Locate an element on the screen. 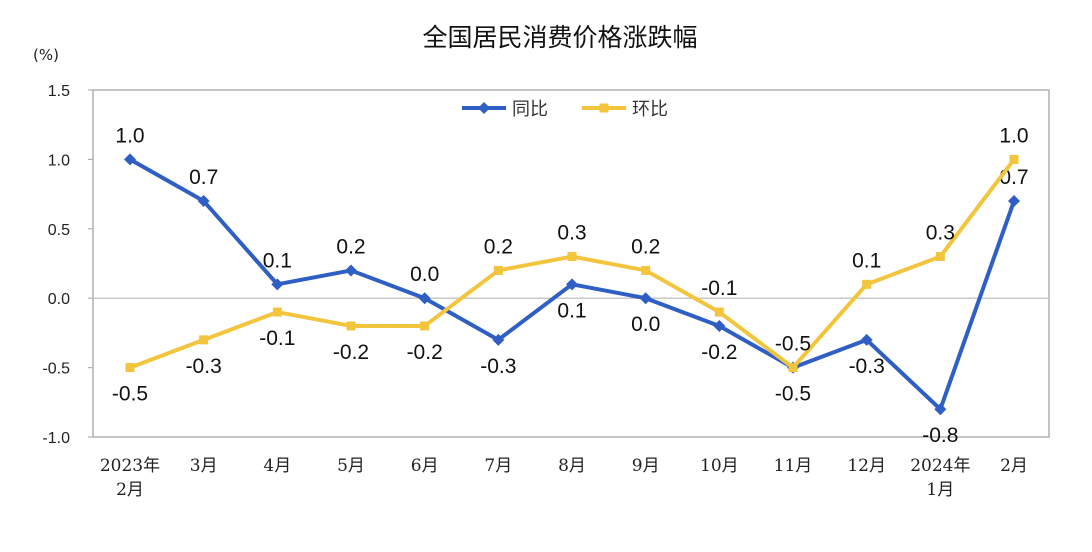 This screenshot has width=1092, height=552. x-tick-label: 9月 is located at coordinates (646, 466).